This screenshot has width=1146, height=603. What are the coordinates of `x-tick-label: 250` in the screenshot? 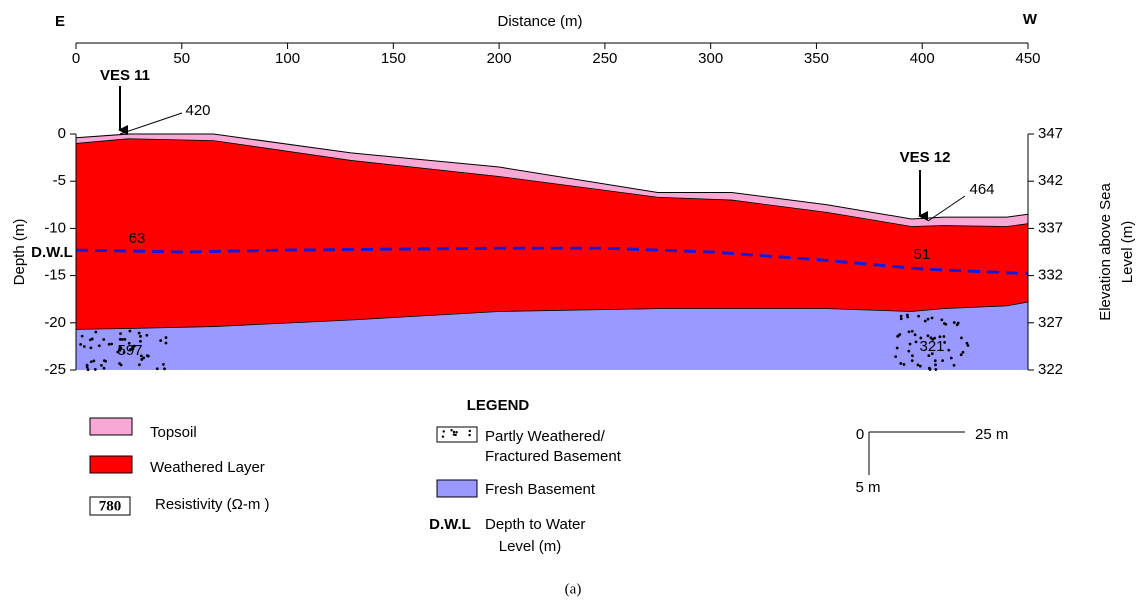 It's located at (604, 58).